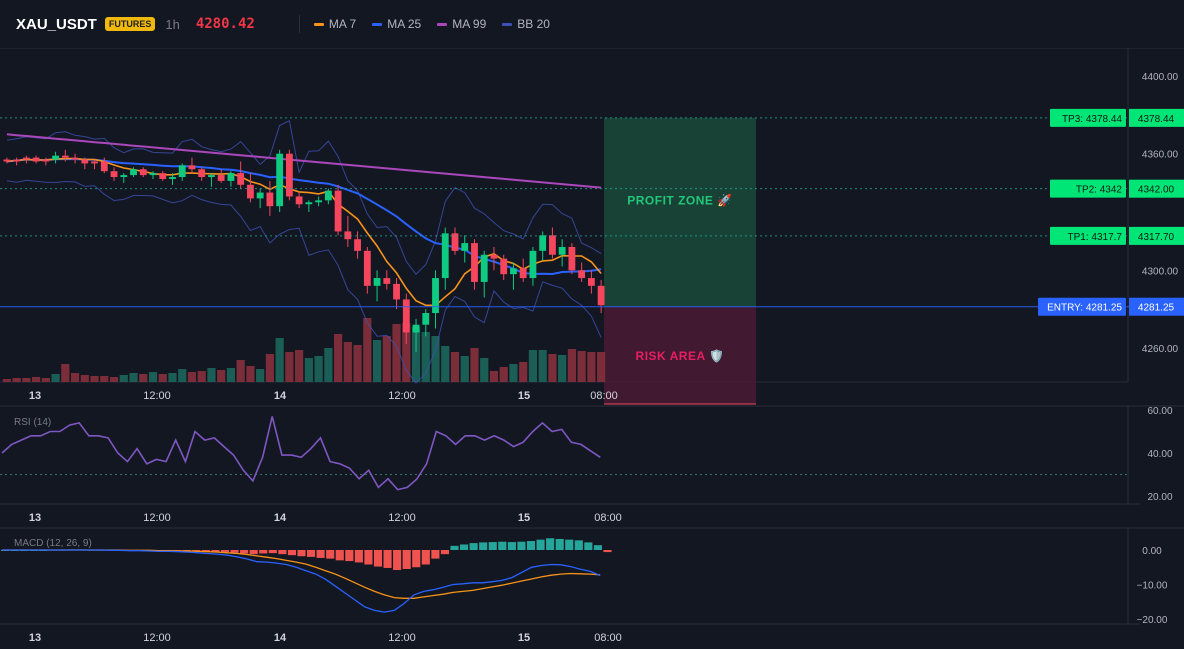 This screenshot has width=1184, height=649. What do you see at coordinates (280, 518) in the screenshot?
I see `rsi-time-axis-label: 14` at bounding box center [280, 518].